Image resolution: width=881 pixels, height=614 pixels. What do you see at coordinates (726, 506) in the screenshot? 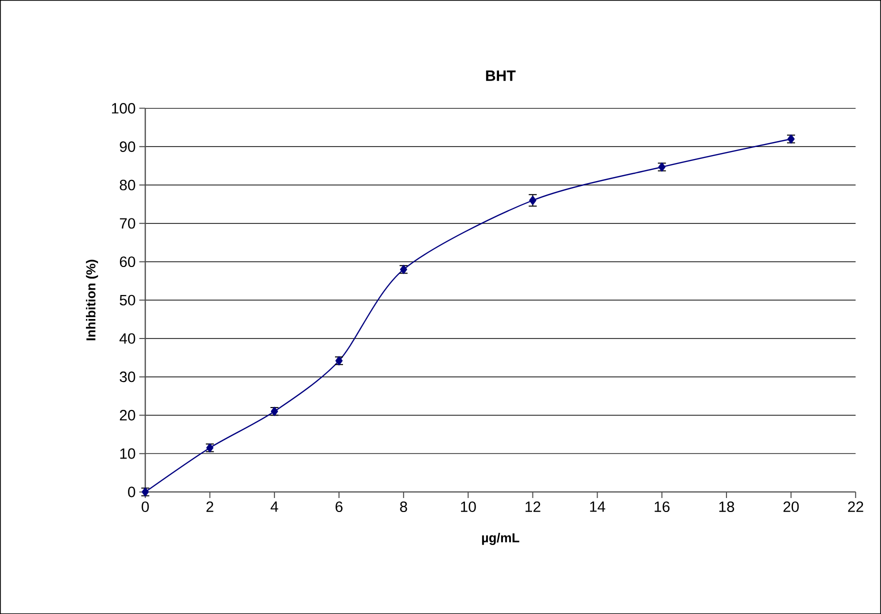
I see `x-tick-label: 18` at bounding box center [726, 506].